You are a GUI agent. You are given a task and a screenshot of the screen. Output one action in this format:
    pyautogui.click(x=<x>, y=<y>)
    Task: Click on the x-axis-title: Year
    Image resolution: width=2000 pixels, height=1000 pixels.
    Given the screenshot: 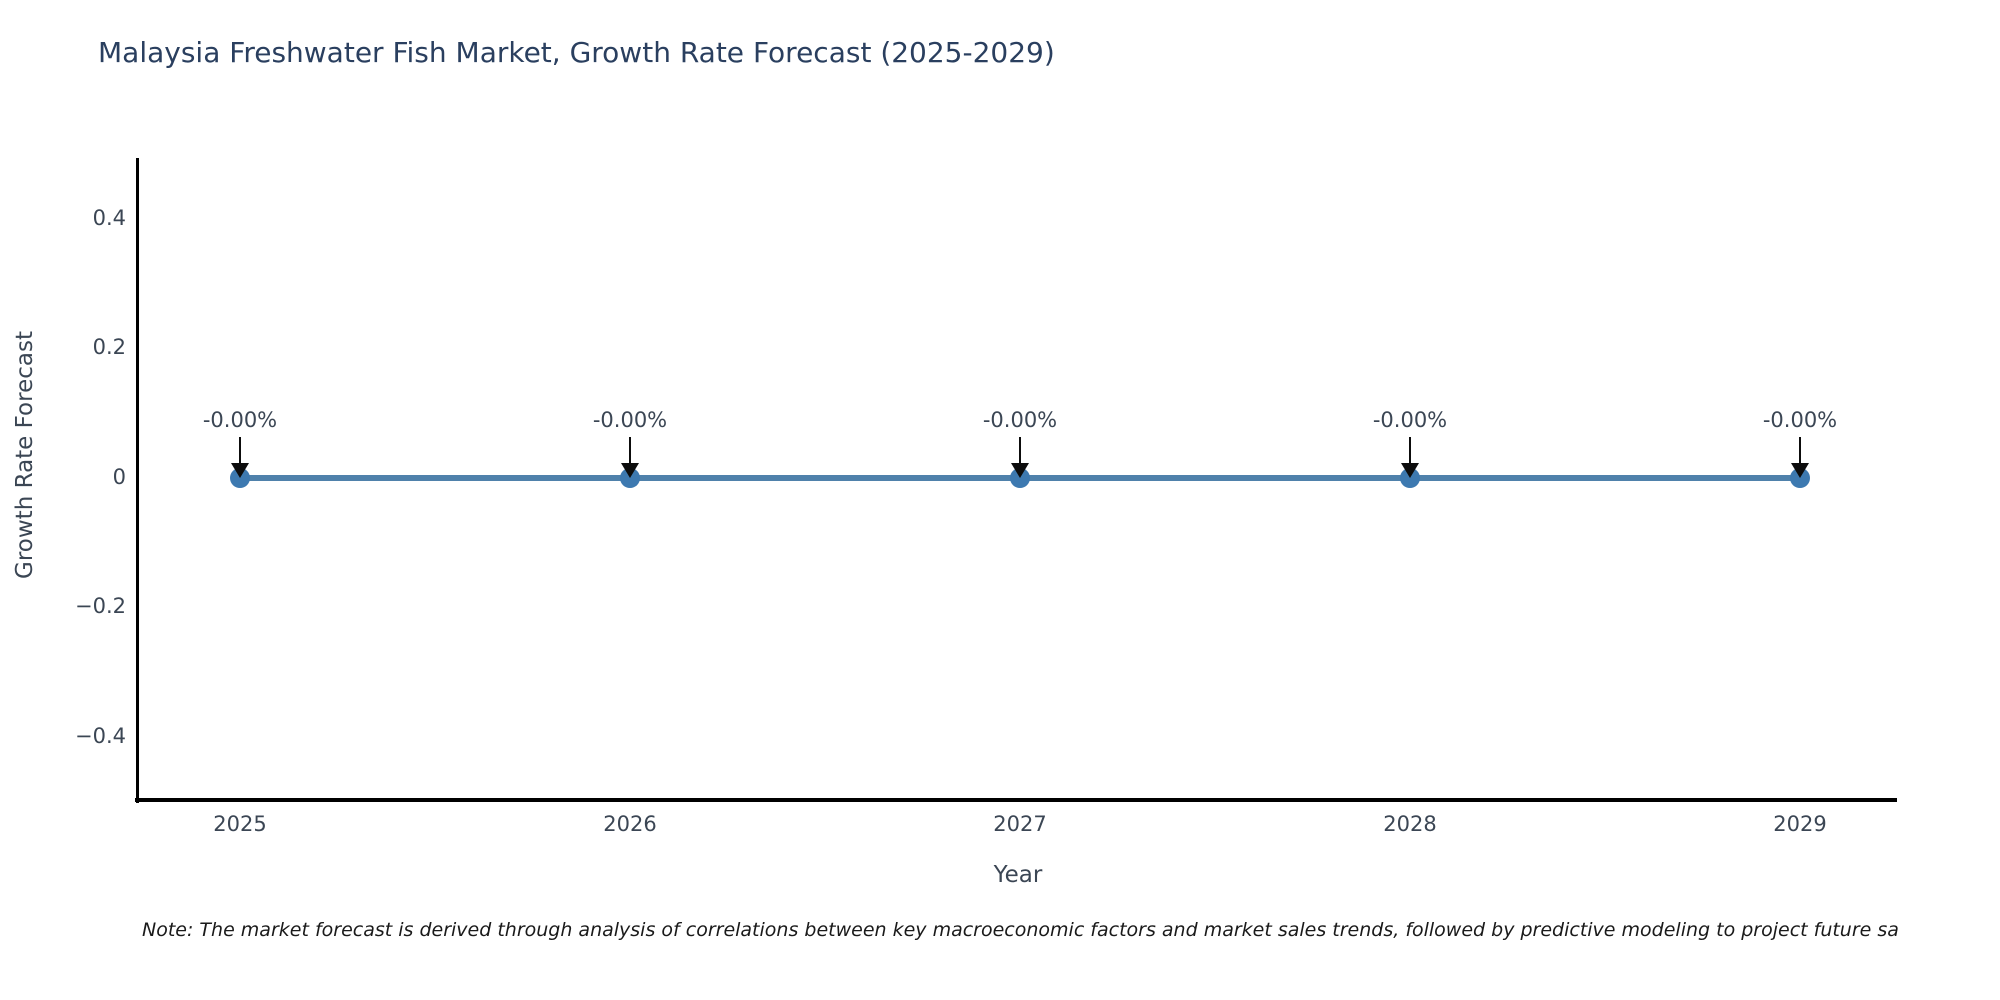 What is the action you would take?
    pyautogui.click(x=1018, y=875)
    